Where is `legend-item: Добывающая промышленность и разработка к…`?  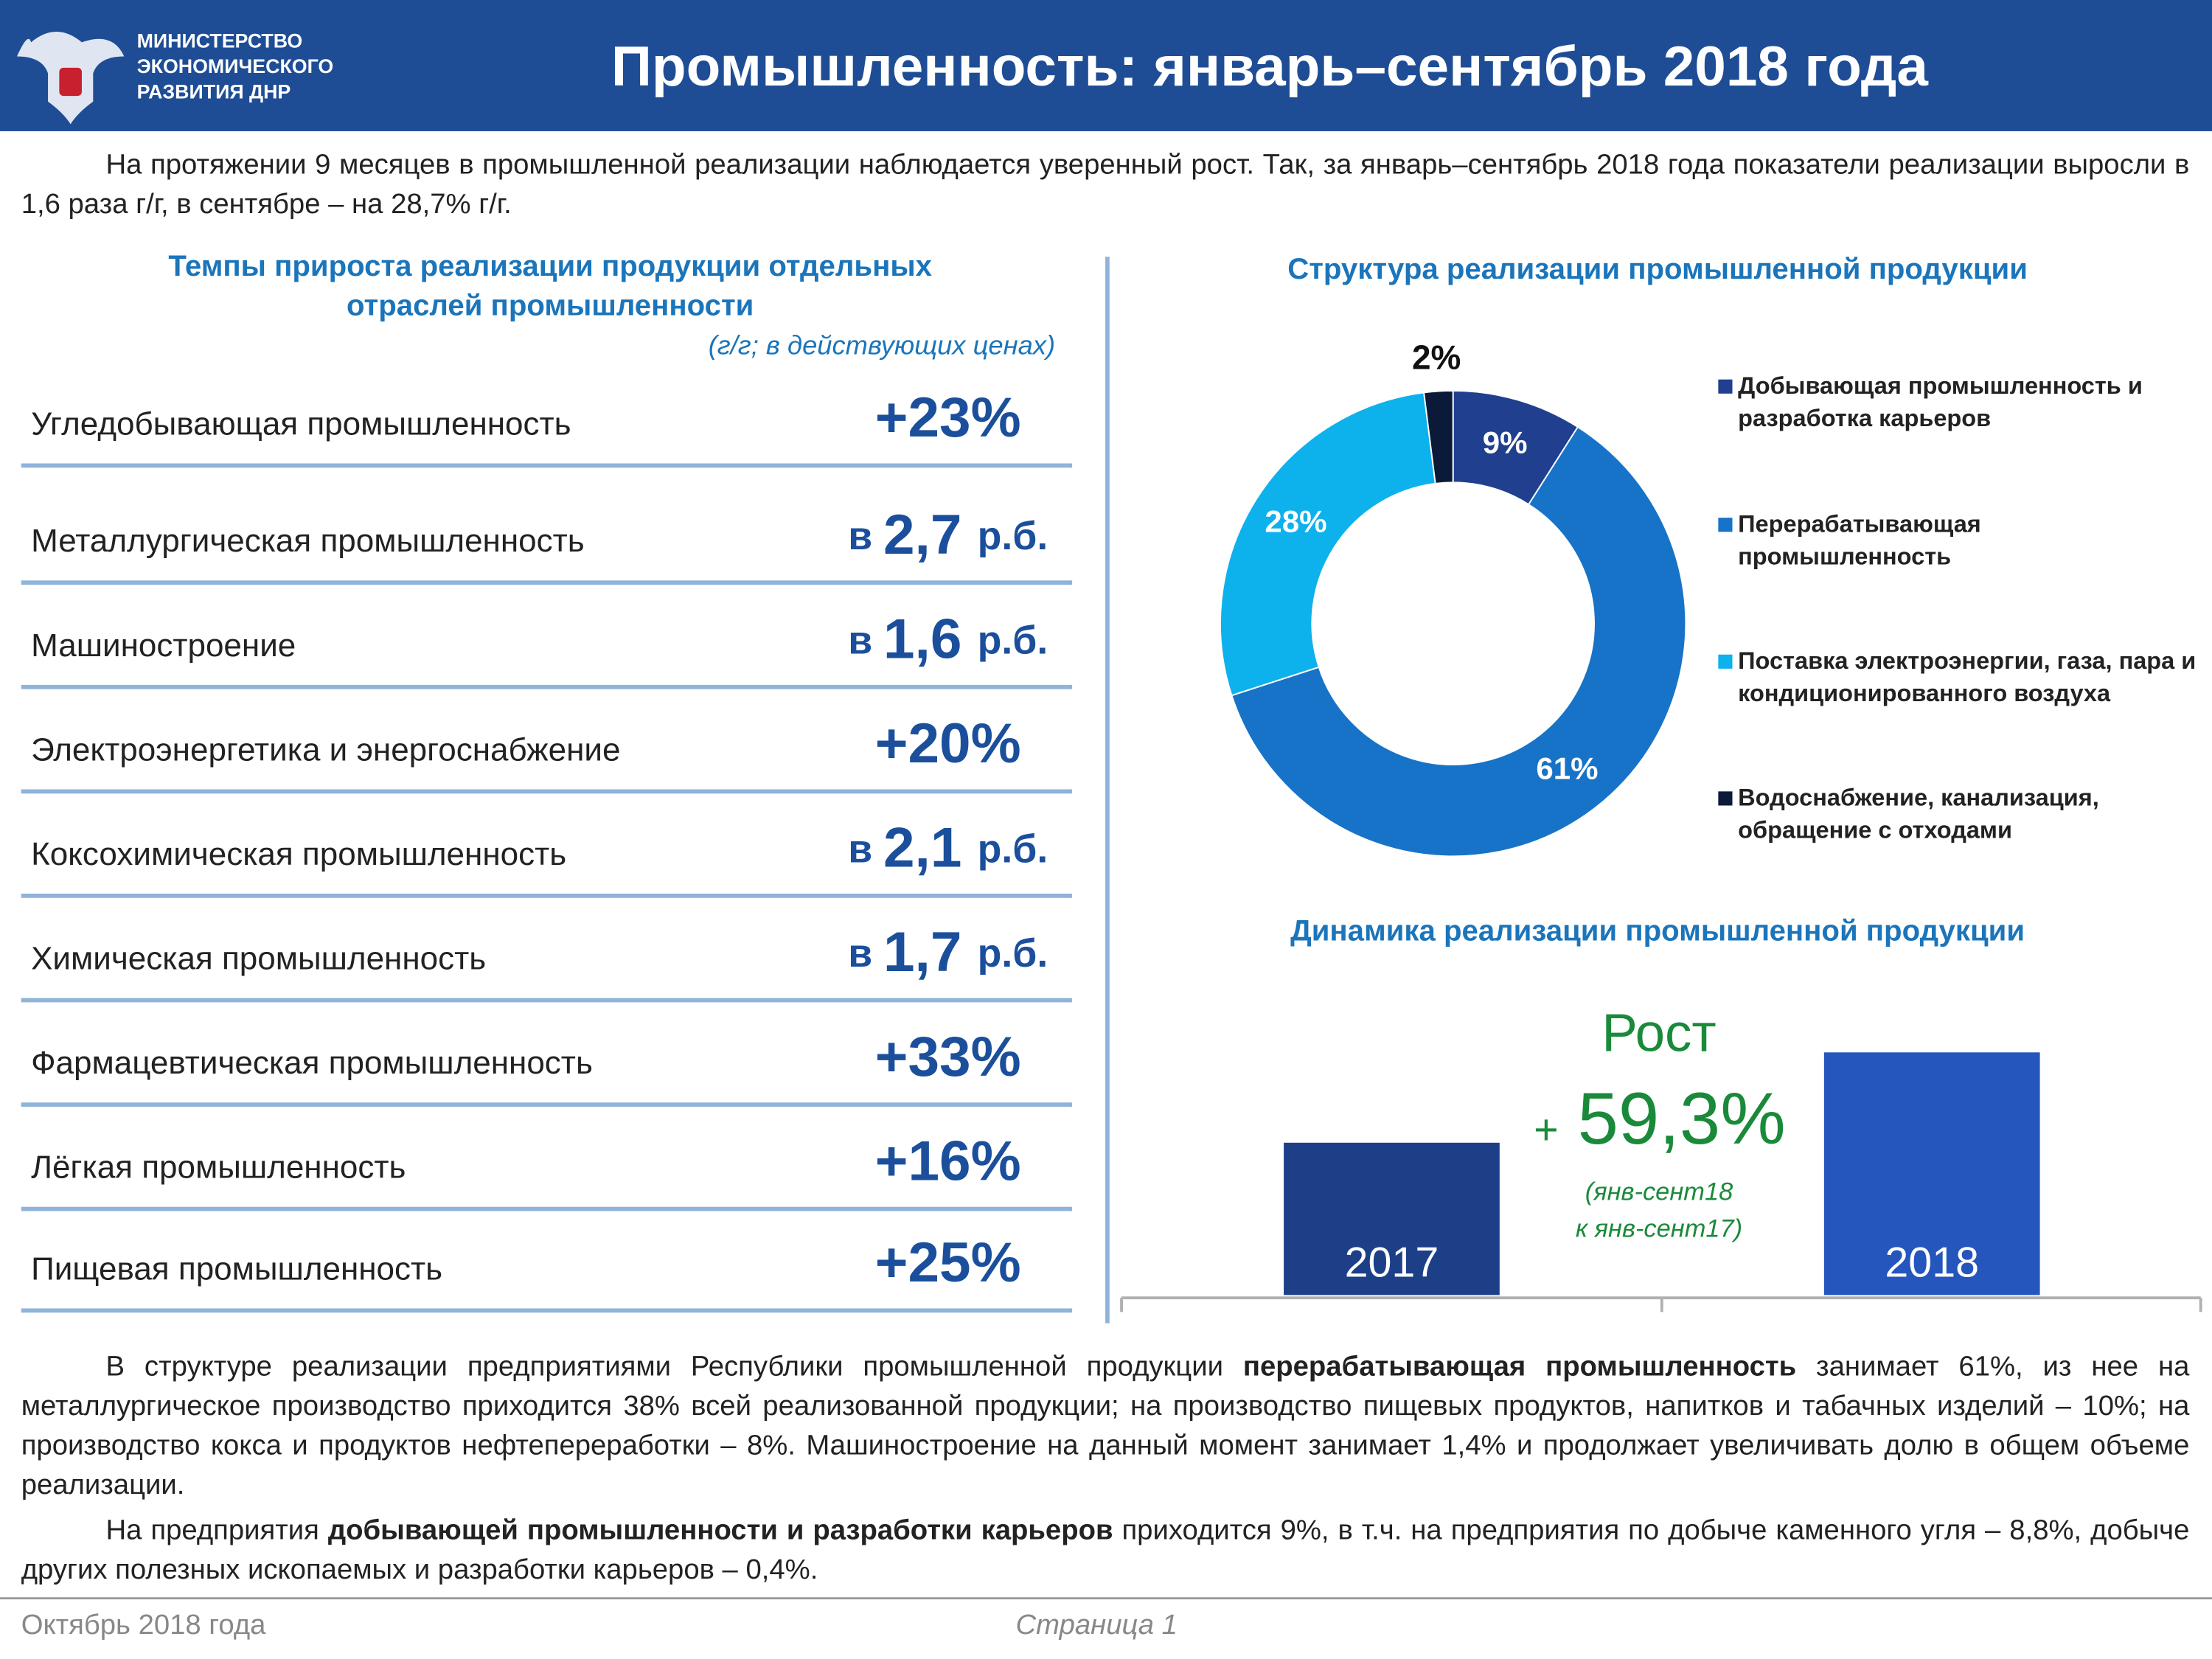
legend-item: Добывающая промышленность и разработка к… is located at coordinates (1957, 401).